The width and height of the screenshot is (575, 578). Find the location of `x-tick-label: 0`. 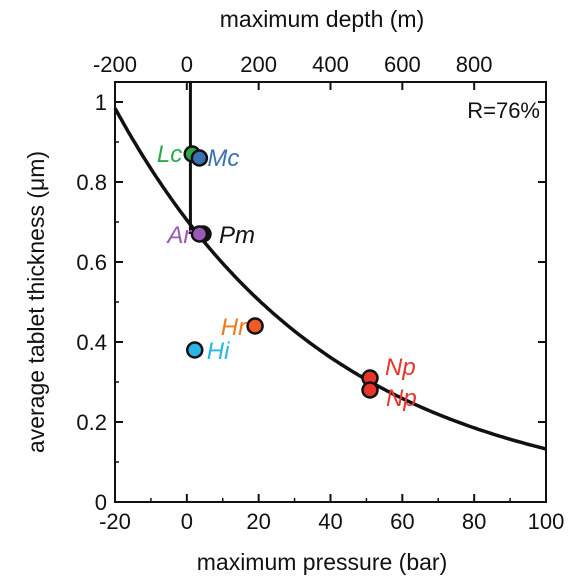

x-tick-label: 0 is located at coordinates (187, 521).